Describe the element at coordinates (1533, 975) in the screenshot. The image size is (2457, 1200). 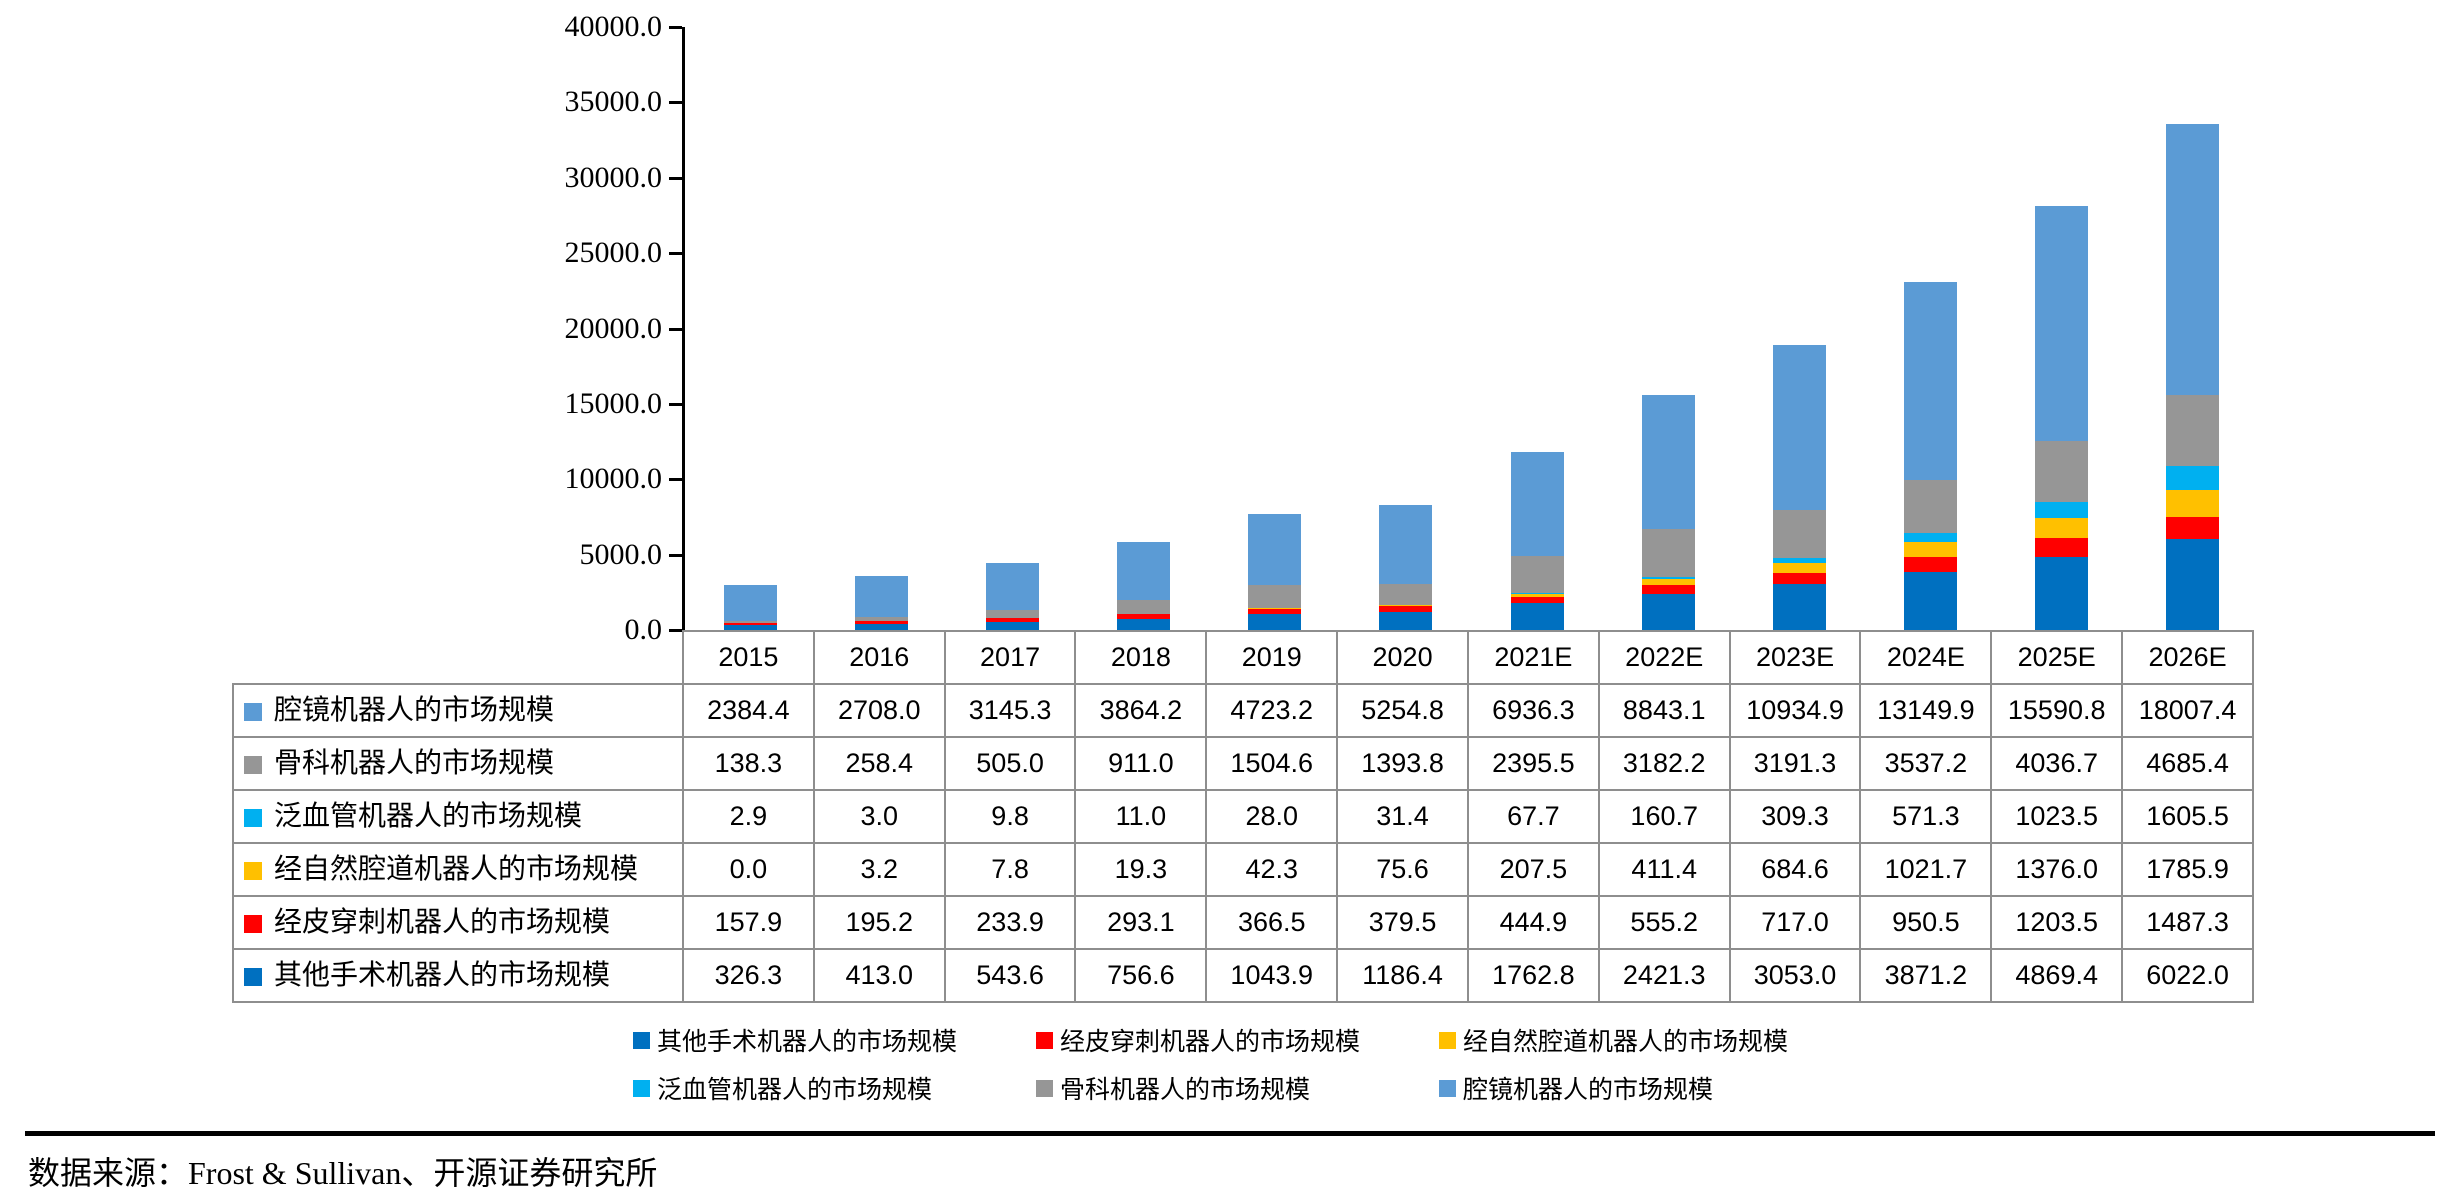
I see `value-cell: 1762.8` at that location.